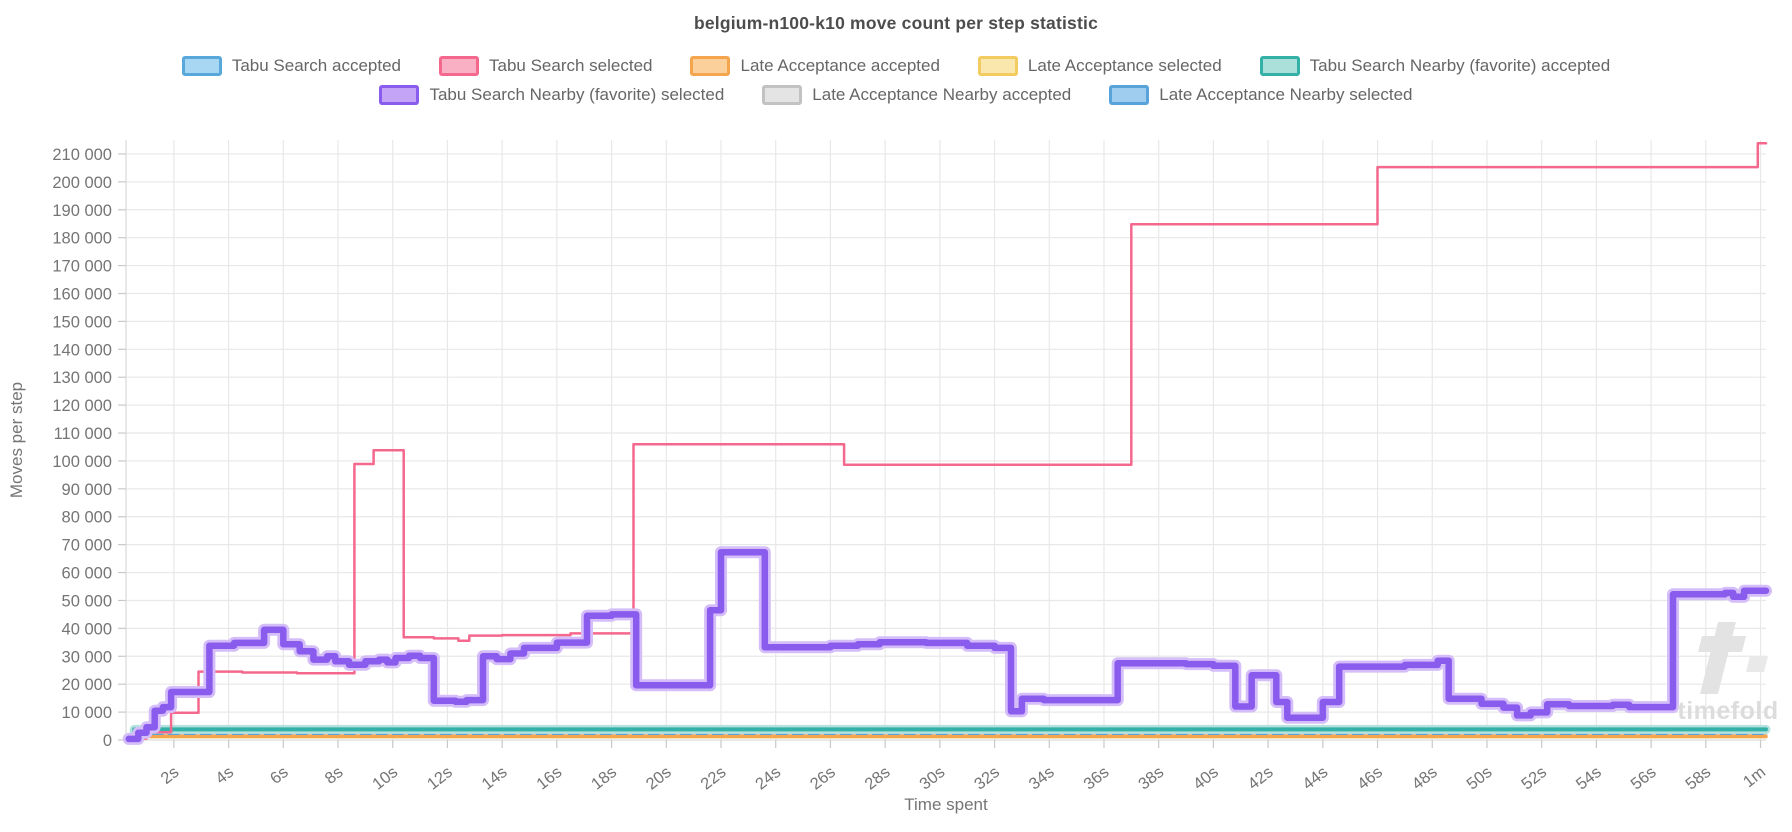  Describe the element at coordinates (87, 685) in the screenshot. I see `y-tick-label: 20 000` at that location.